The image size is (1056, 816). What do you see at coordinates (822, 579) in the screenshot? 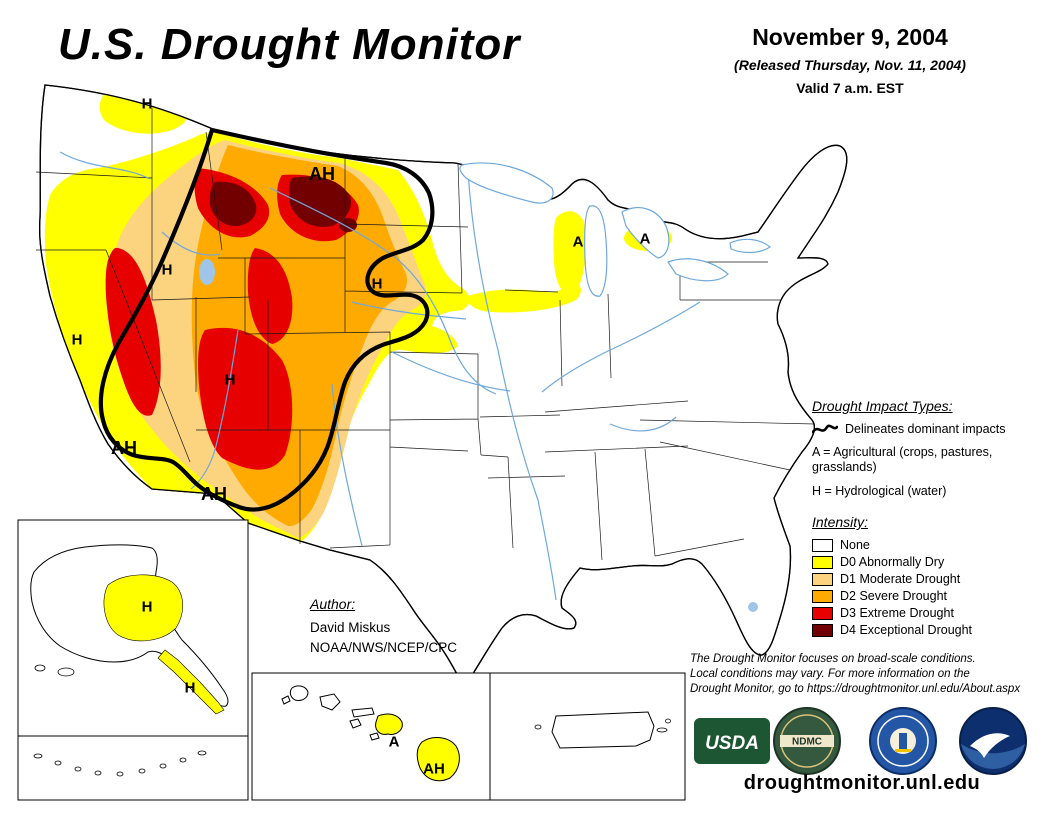
I see `swatch-d1` at bounding box center [822, 579].